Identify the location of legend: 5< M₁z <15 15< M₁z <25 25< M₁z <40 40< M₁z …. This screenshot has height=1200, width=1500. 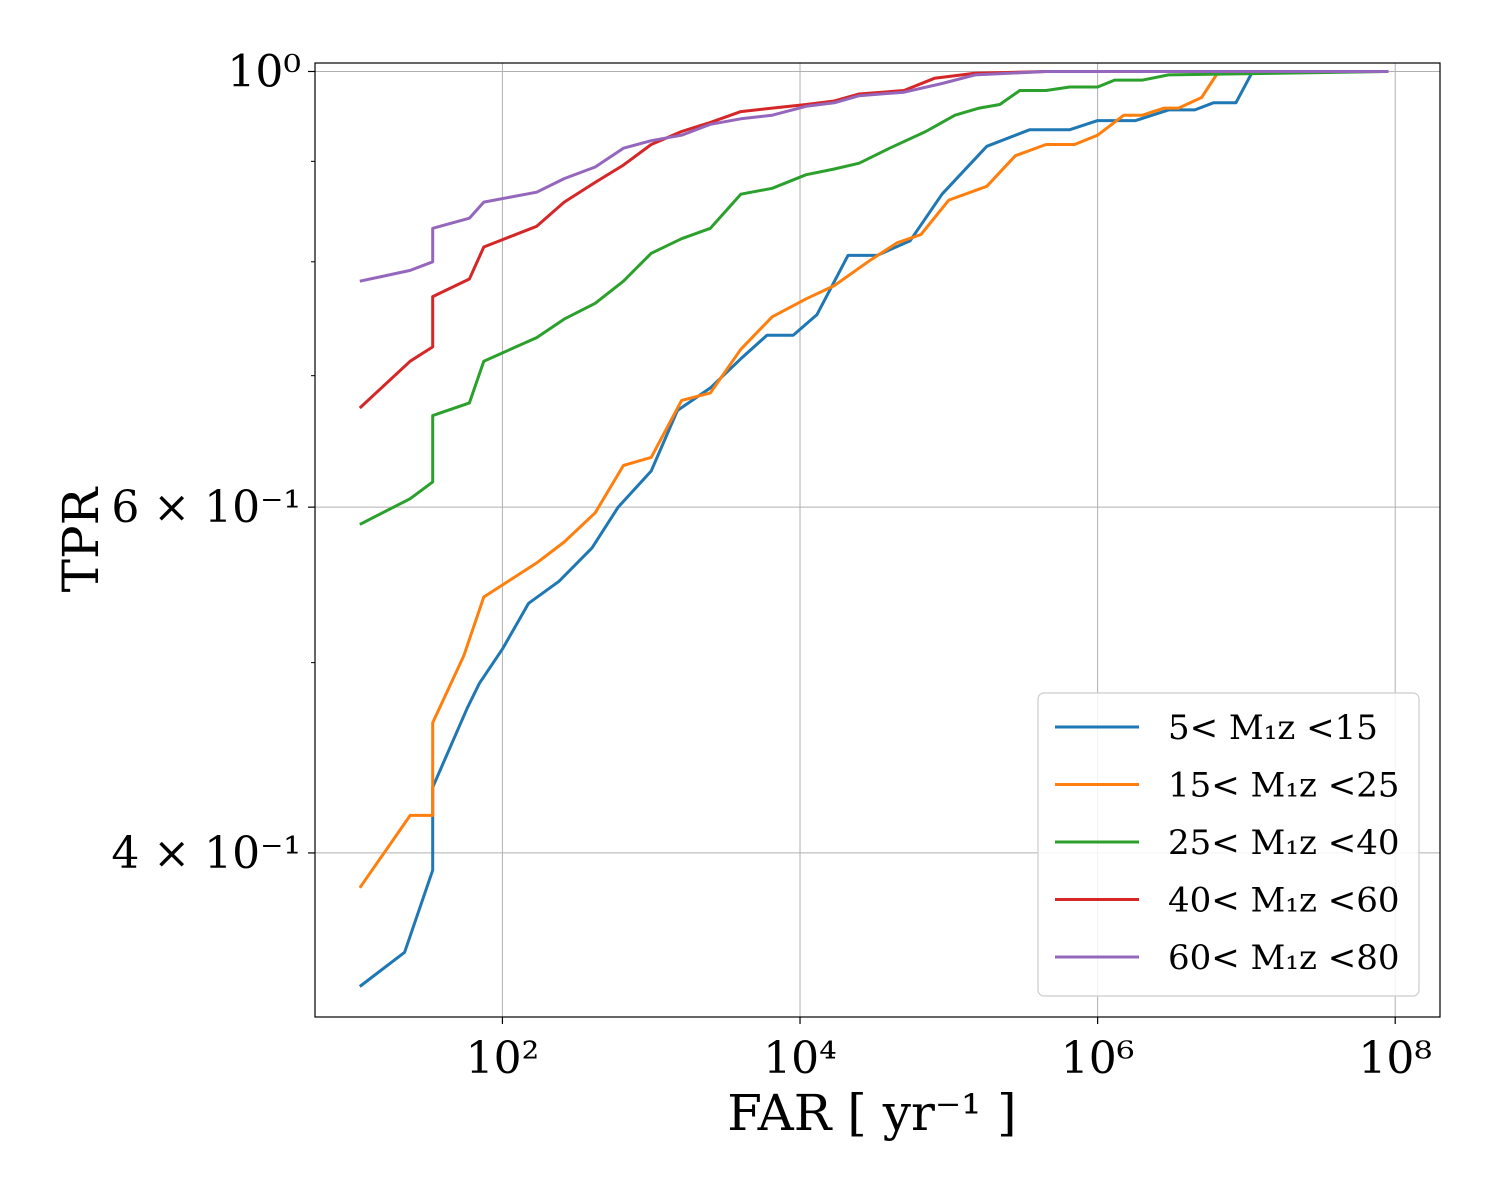
(1228, 844).